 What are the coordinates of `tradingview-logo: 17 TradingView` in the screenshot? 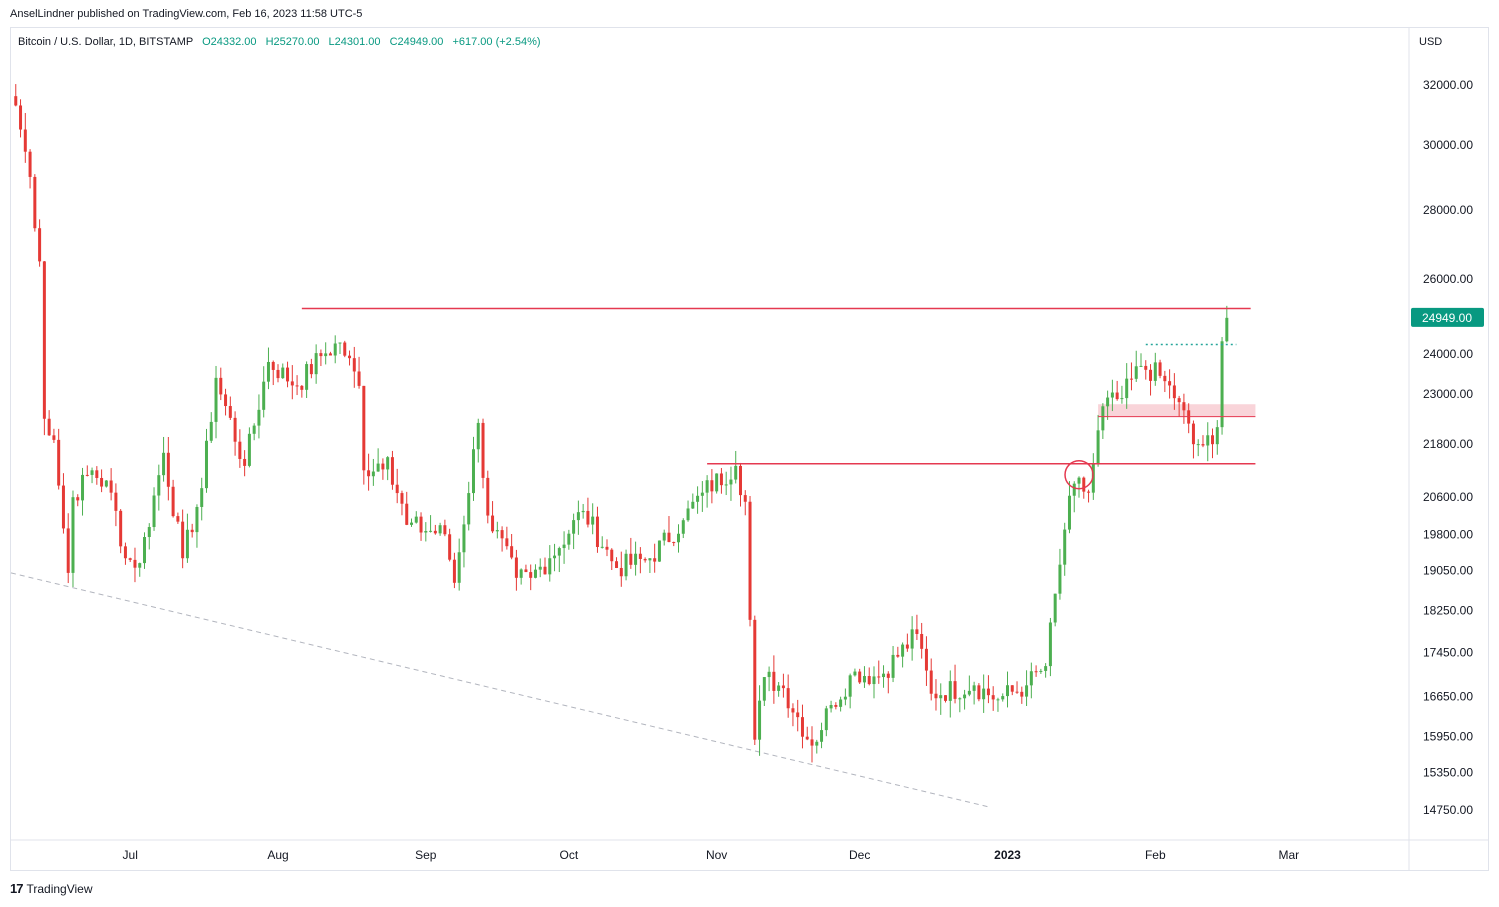 It's located at (51, 888).